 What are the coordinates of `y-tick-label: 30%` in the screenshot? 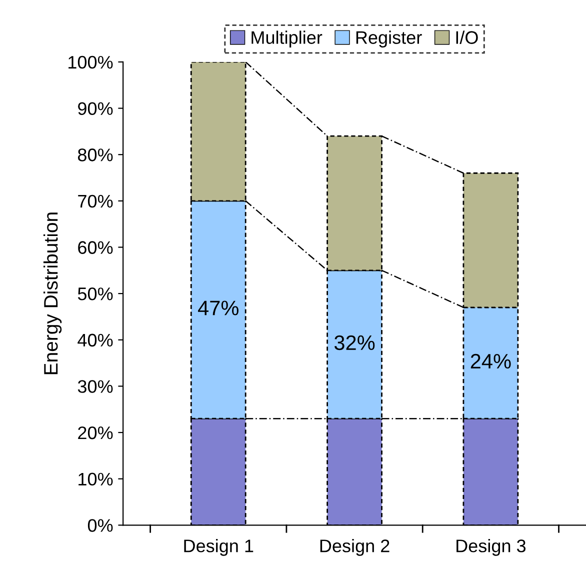 It's located at (95, 386).